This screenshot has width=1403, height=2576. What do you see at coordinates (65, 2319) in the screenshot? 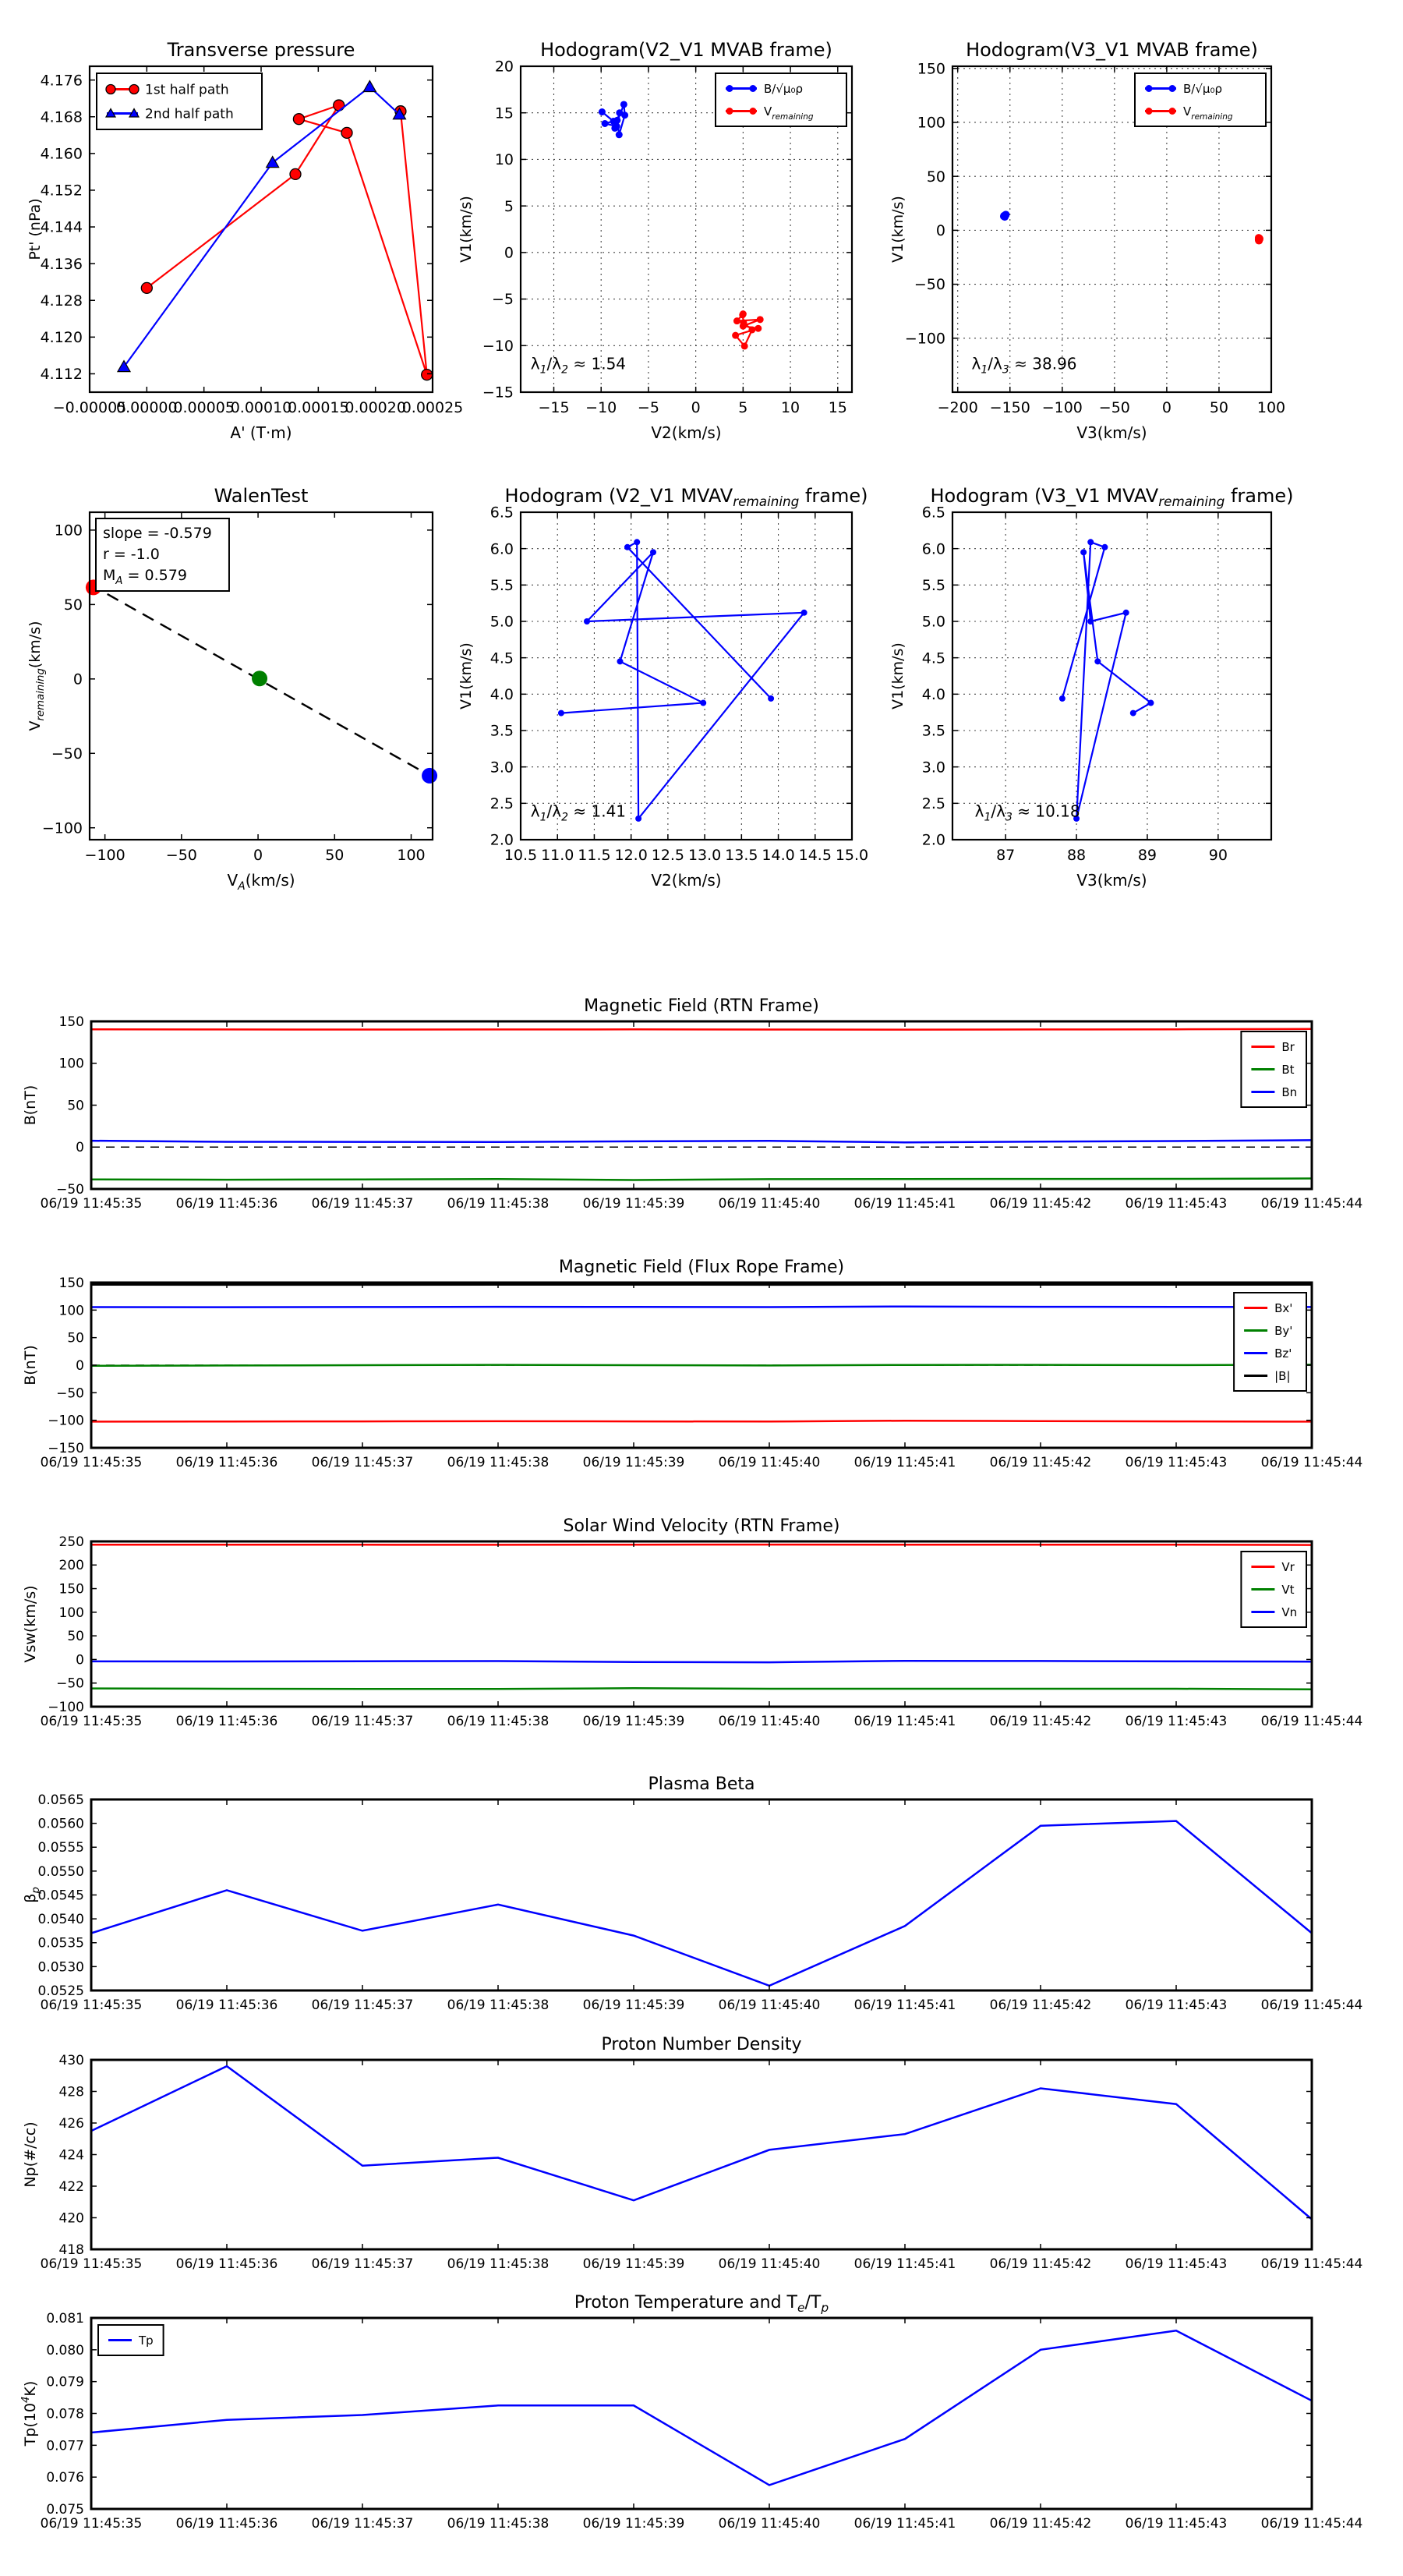
I see `y-tick-label: 0.081` at bounding box center [65, 2319].